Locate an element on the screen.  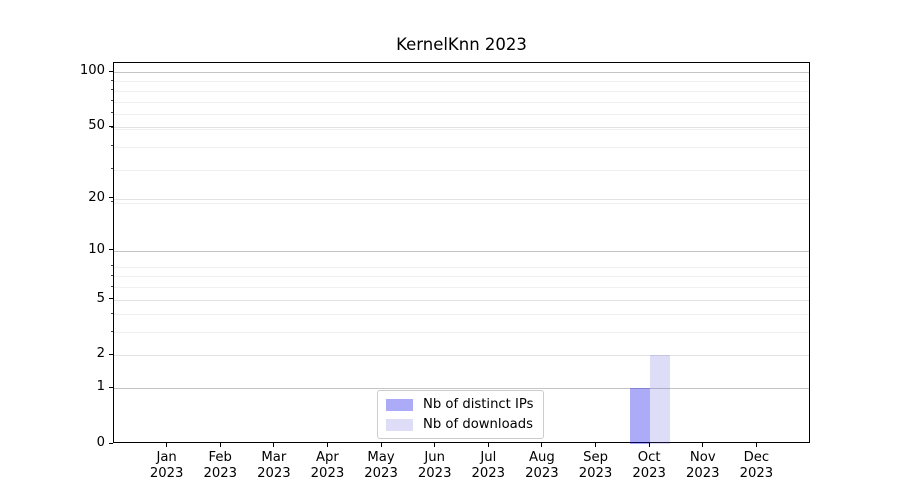
legend-item-distinct-ips: Nb of distinct IPs is located at coordinates (460, 404).